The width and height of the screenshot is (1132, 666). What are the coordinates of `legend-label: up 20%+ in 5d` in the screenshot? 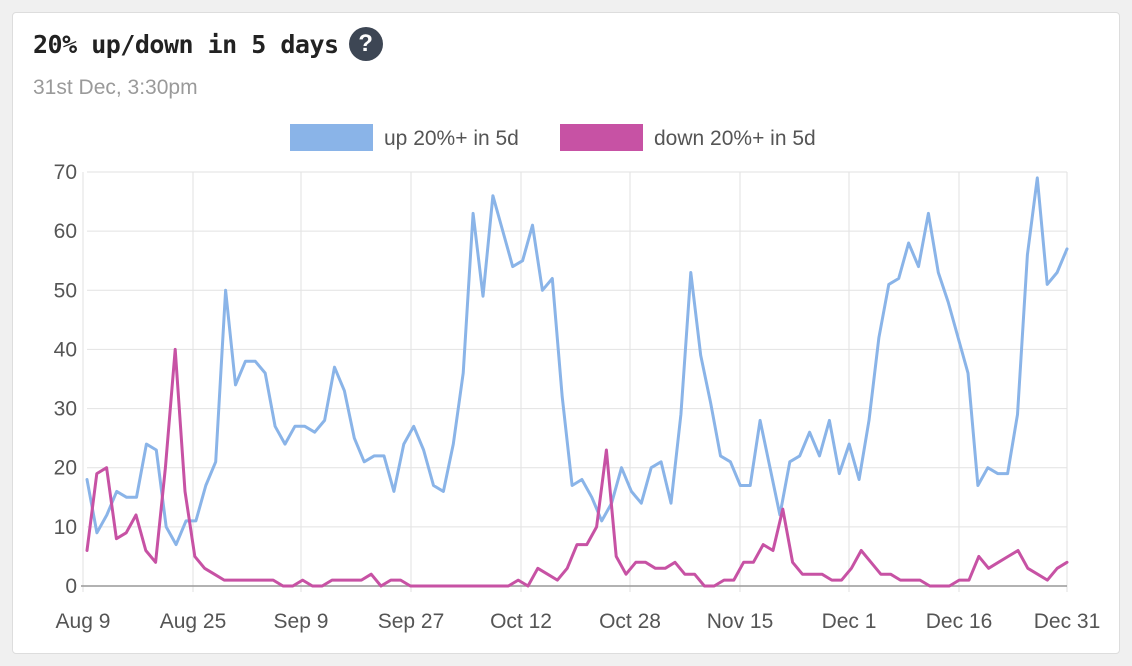 It's located at (451, 138).